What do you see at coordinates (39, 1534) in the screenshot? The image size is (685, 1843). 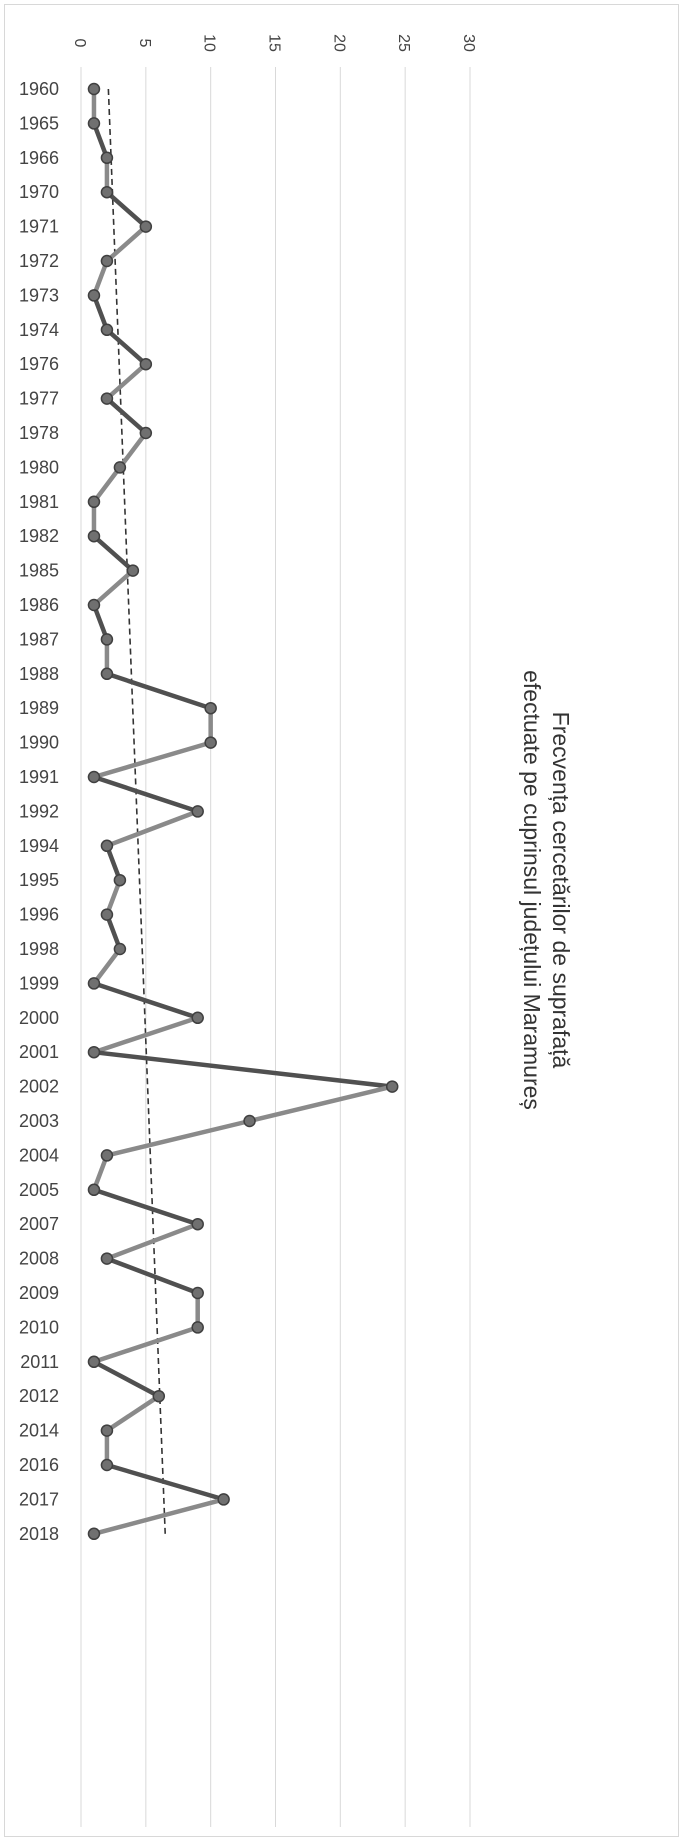 I see `category-tick-label: 2018` at bounding box center [39, 1534].